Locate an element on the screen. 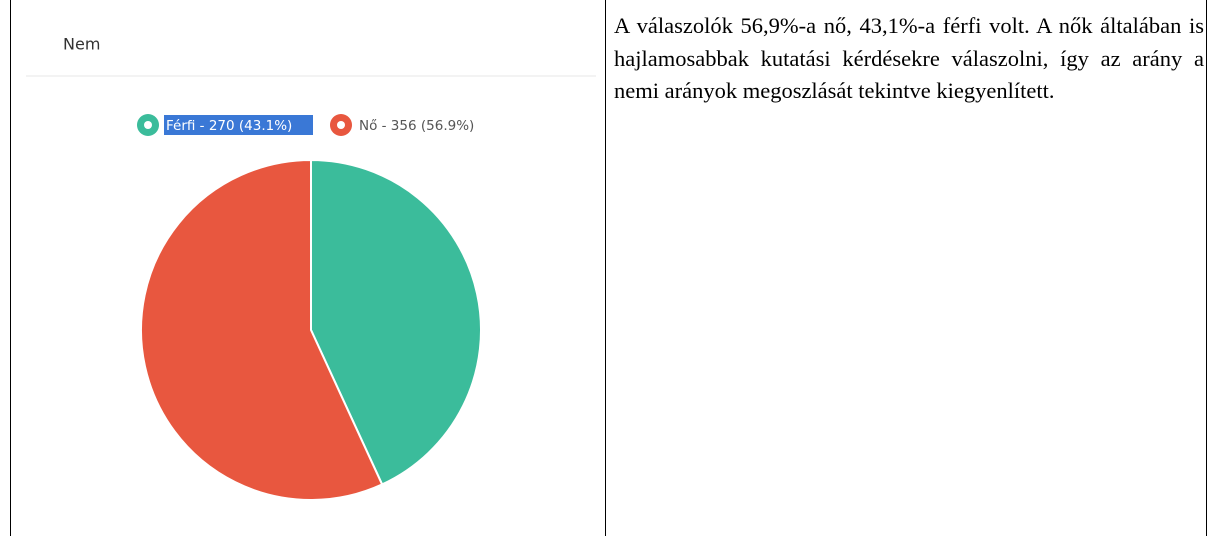 This screenshot has height=536, width=1215. legend-label: Nő - 356 (56.9%) is located at coordinates (416, 126).